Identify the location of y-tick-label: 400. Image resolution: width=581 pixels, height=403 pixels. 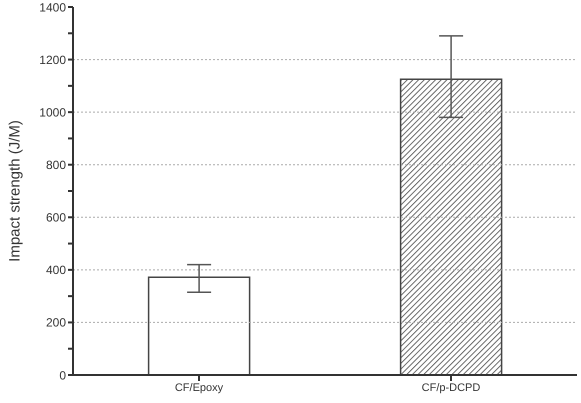
(56, 270).